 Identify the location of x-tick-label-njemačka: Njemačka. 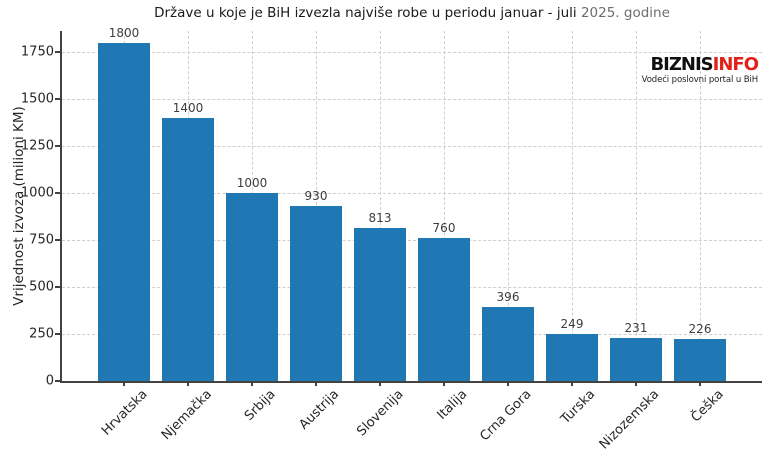
(186, 415).